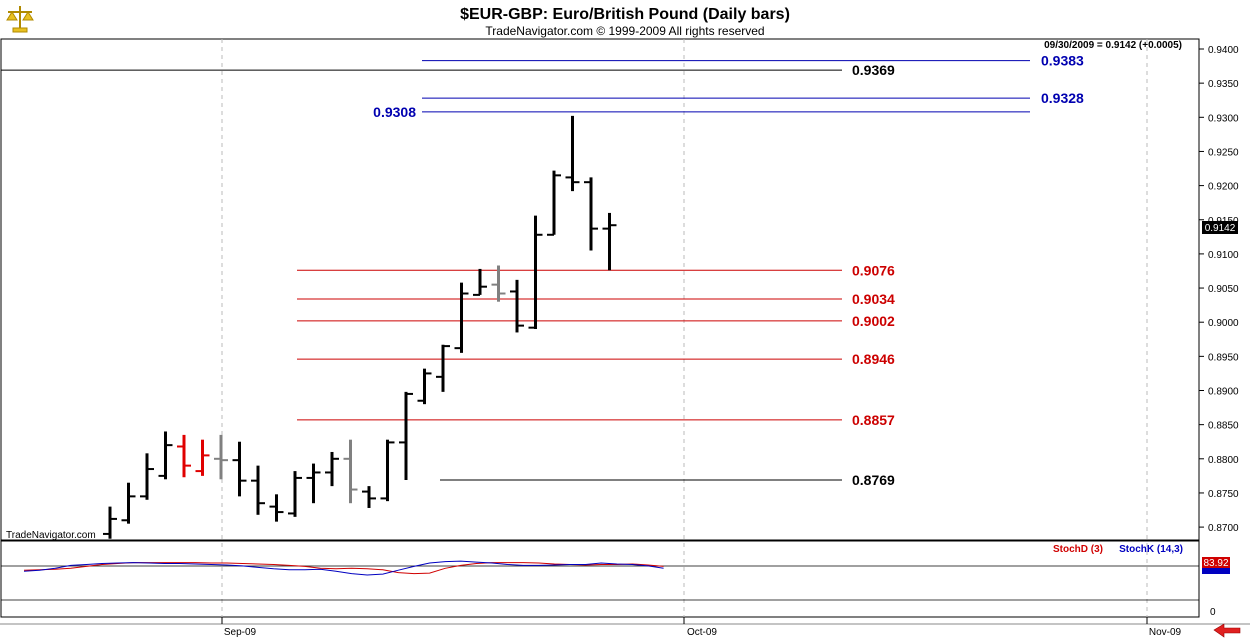 This screenshot has width=1250, height=643. I want to click on last-price-box, so click(1220, 227).